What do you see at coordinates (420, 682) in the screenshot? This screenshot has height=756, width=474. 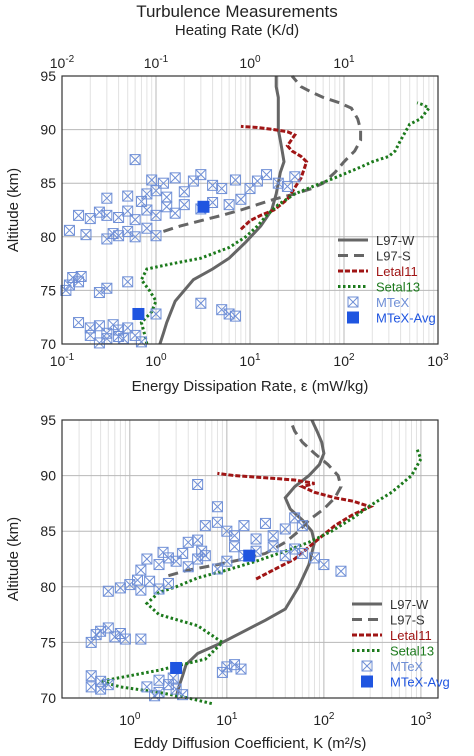 I see `legend-label: MTeX-Avg` at bounding box center [420, 682].